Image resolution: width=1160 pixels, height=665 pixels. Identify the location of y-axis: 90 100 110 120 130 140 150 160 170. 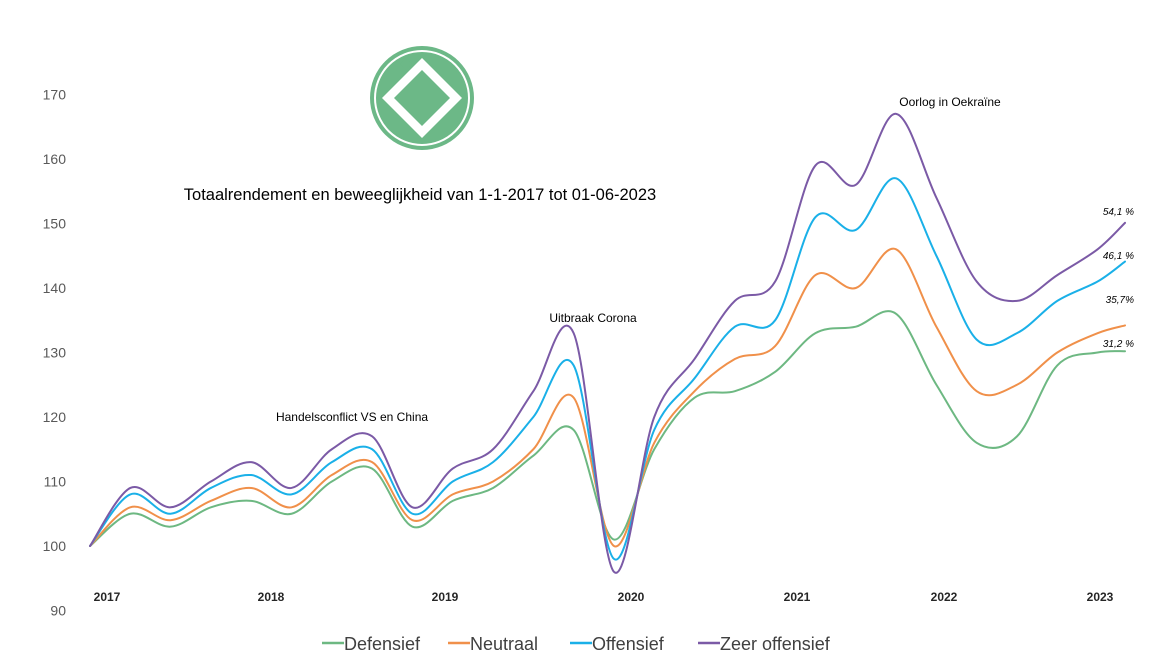
(55, 353).